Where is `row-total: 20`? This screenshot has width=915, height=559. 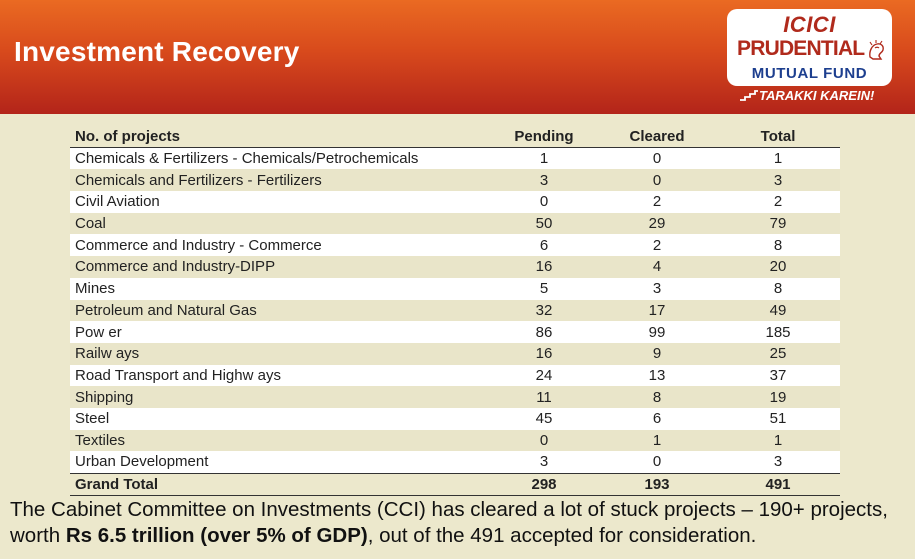
row-total: 20 is located at coordinates (778, 267).